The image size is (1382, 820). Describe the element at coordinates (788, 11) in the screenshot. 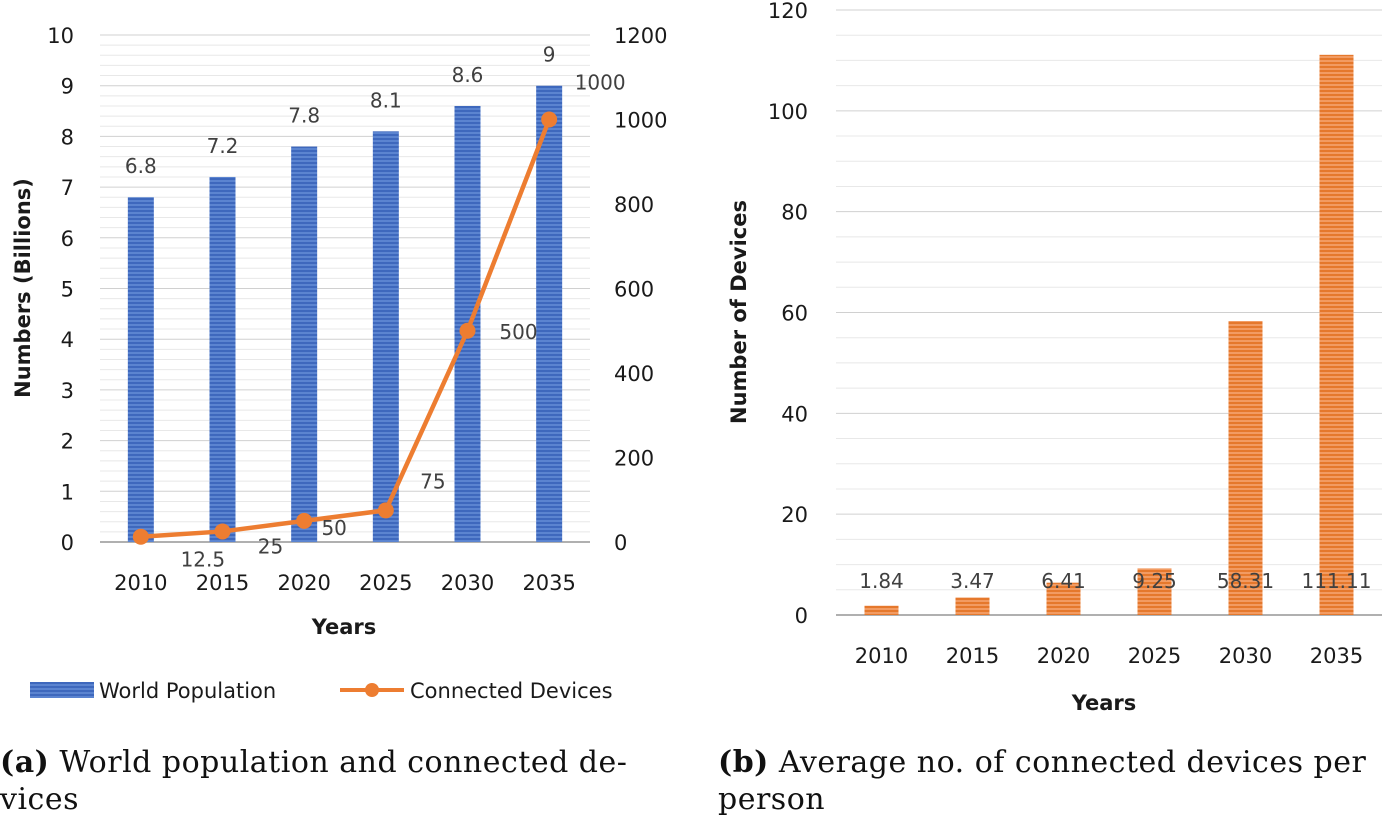

I see `b-y-tick-label: 120` at that location.